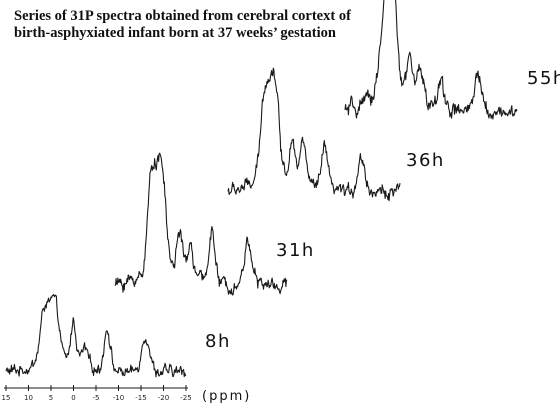  Describe the element at coordinates (28, 398) in the screenshot. I see `ppm-tick-label-10: 10` at that location.